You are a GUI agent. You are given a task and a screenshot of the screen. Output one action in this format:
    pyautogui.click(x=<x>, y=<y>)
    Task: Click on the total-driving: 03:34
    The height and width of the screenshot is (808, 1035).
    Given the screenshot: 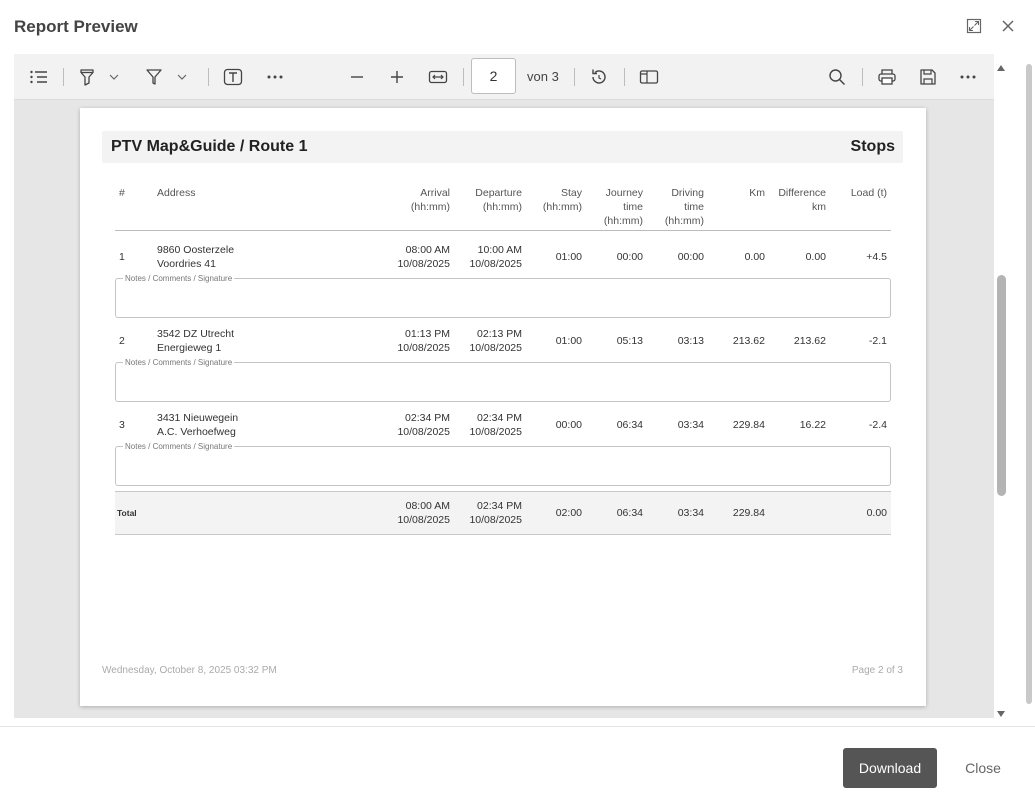 What is the action you would take?
    pyautogui.click(x=690, y=513)
    